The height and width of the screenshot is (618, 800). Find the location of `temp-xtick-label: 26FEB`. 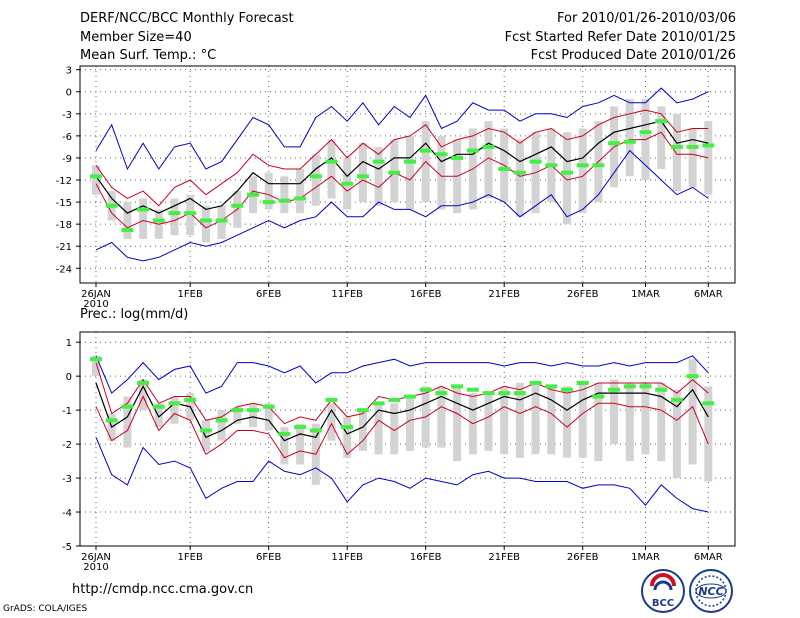

temp-xtick-label: 26FEB is located at coordinates (583, 294).